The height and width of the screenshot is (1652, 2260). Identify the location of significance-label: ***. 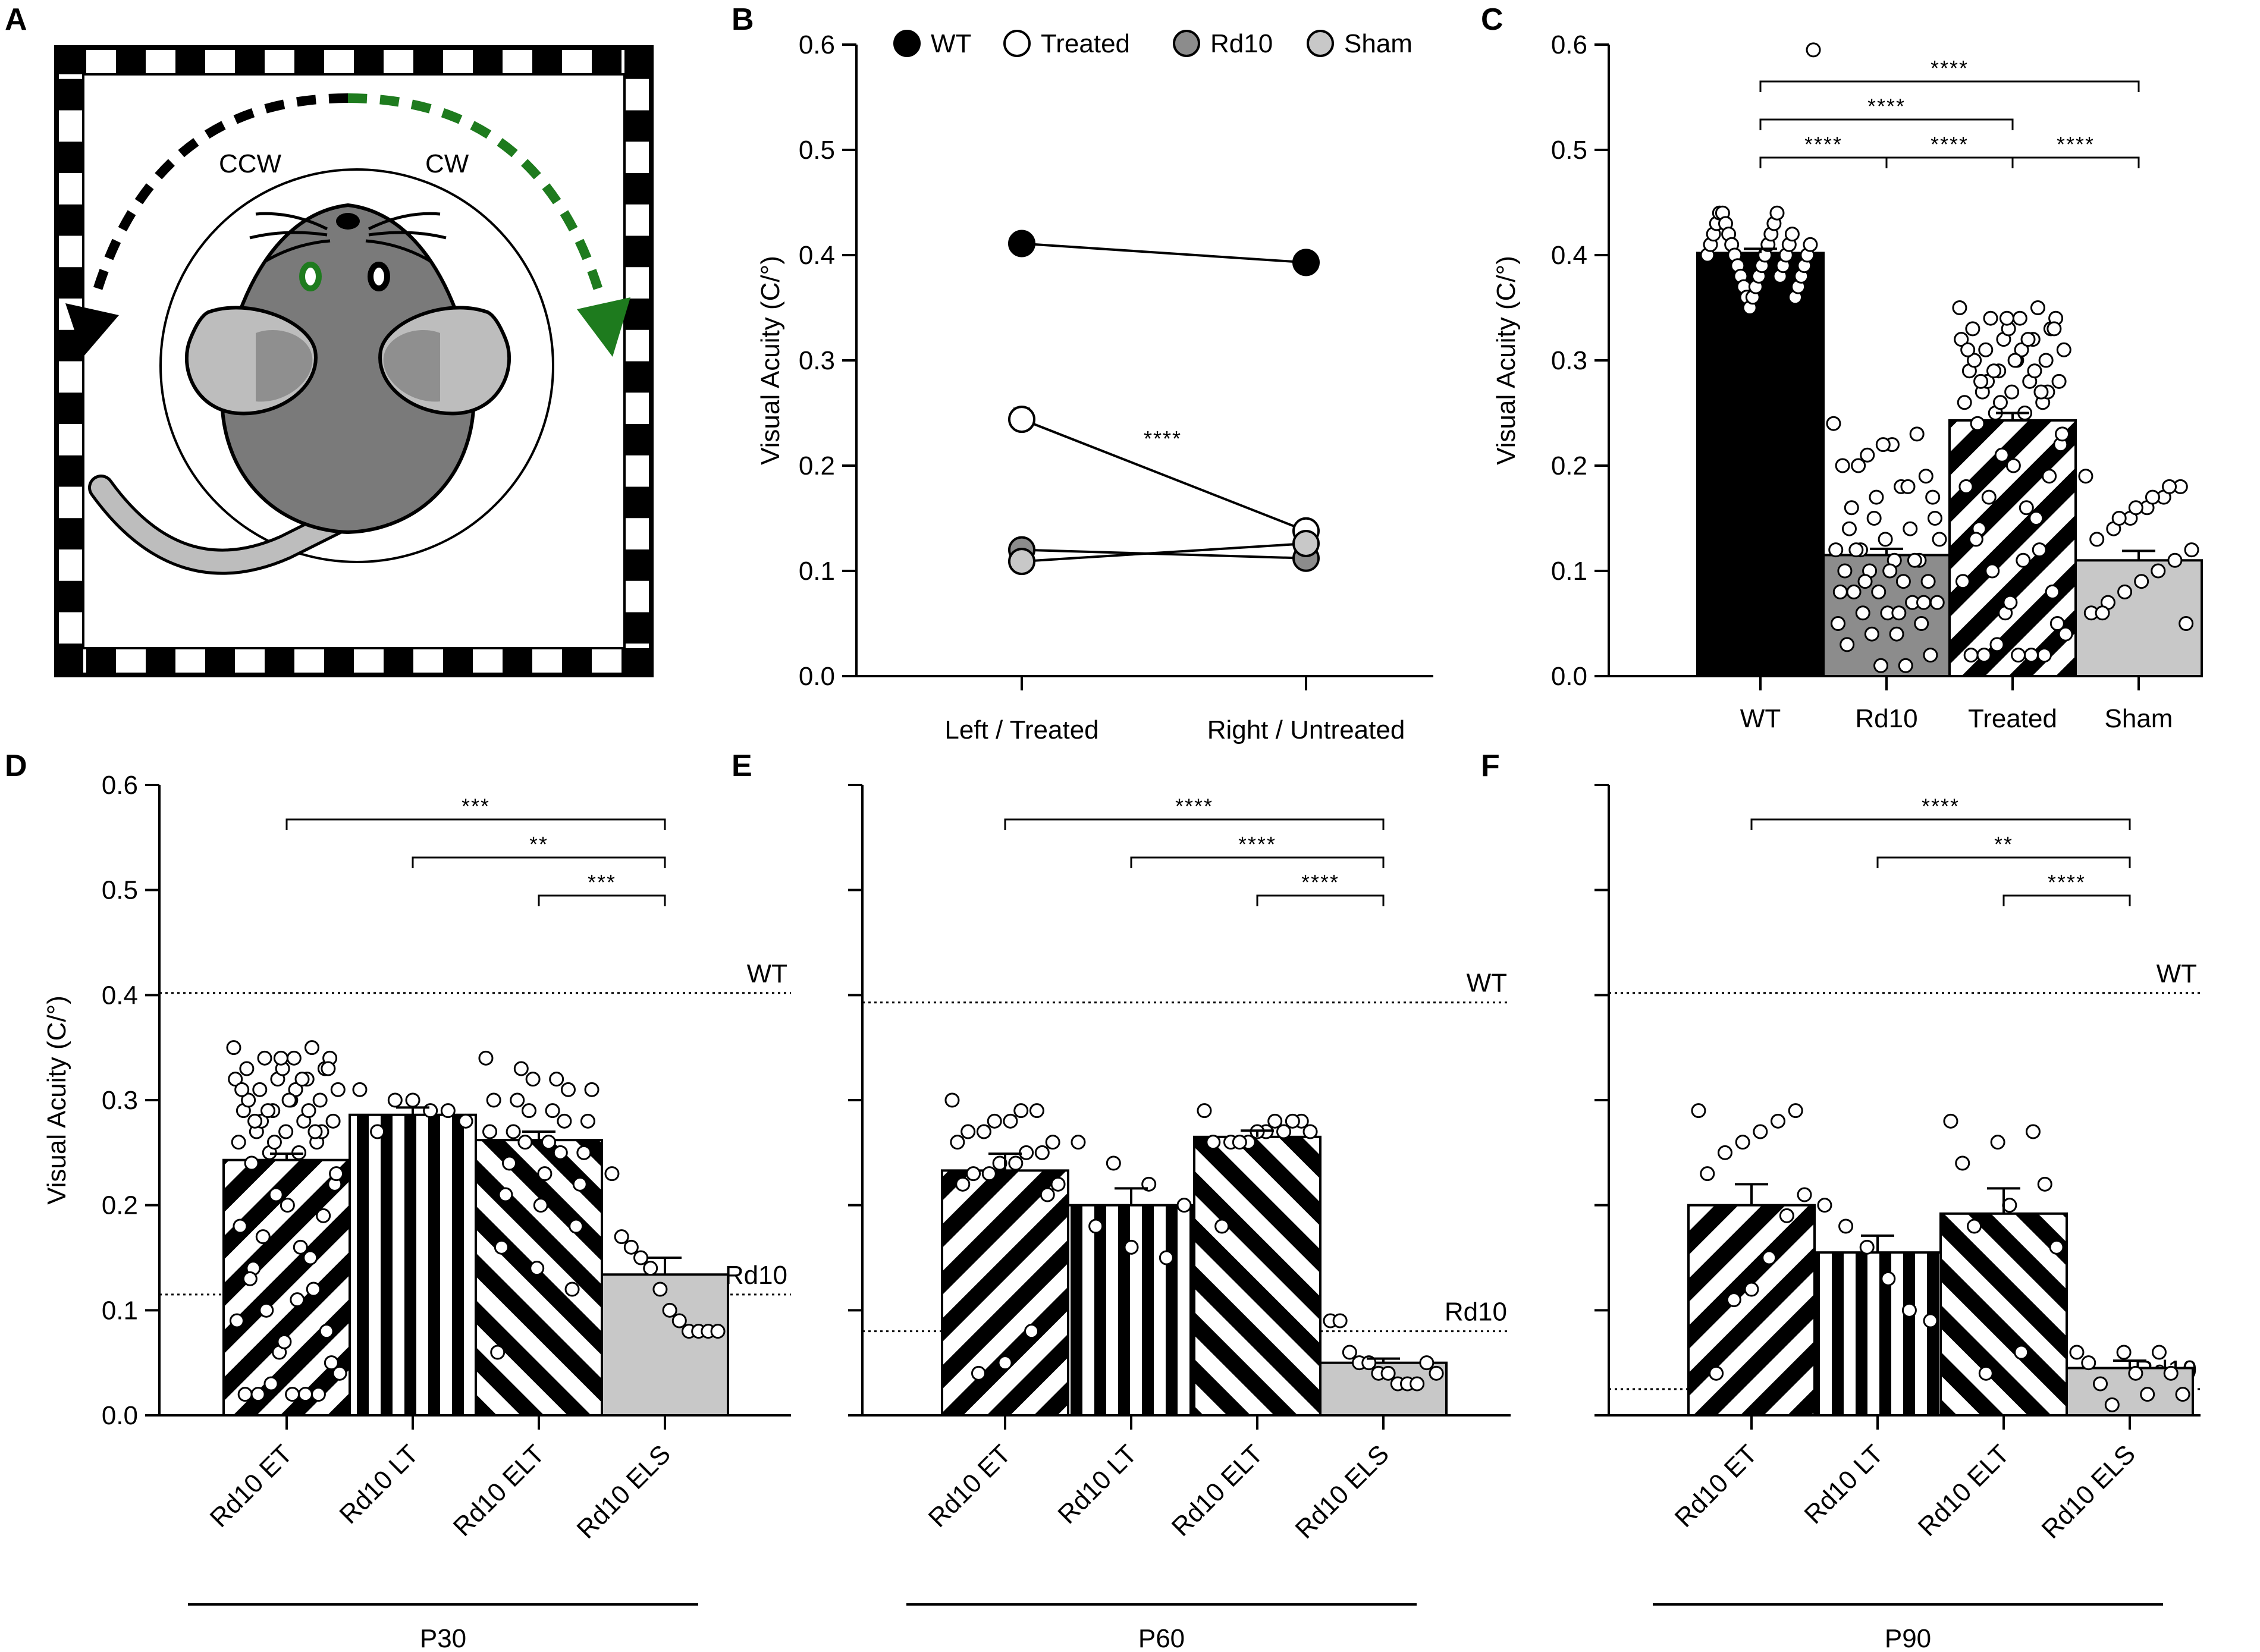
(476, 806).